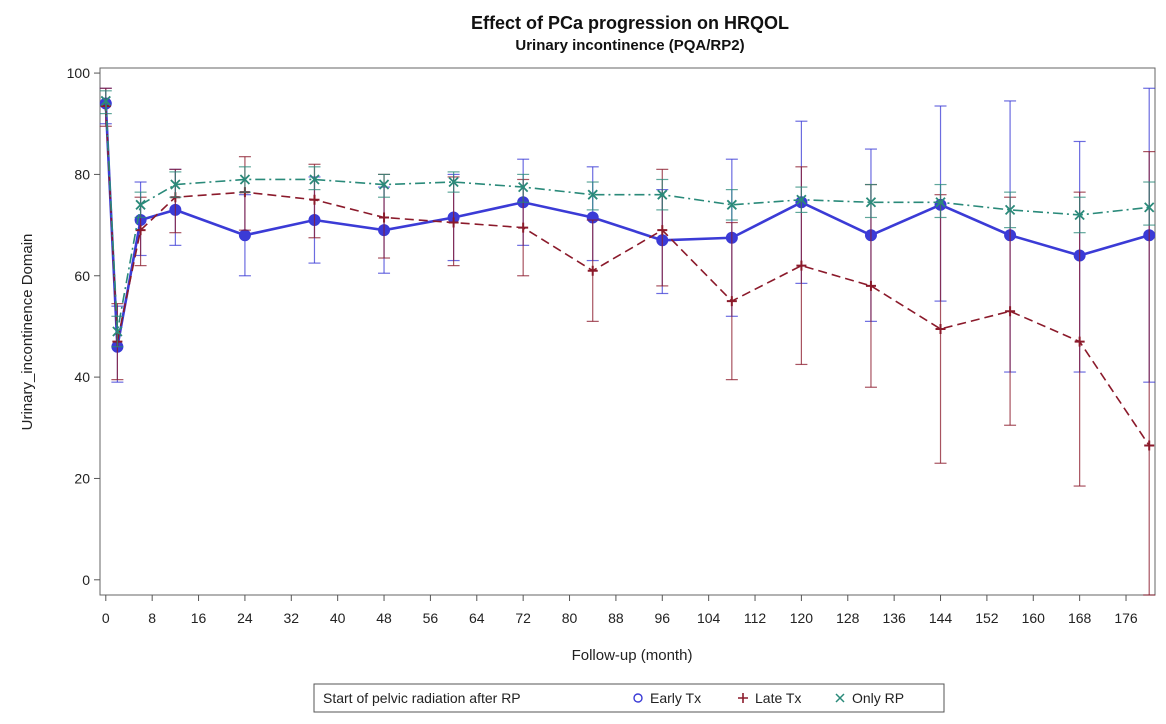 This screenshot has height=724, width=1166. I want to click on x-tick-label: 120, so click(802, 618).